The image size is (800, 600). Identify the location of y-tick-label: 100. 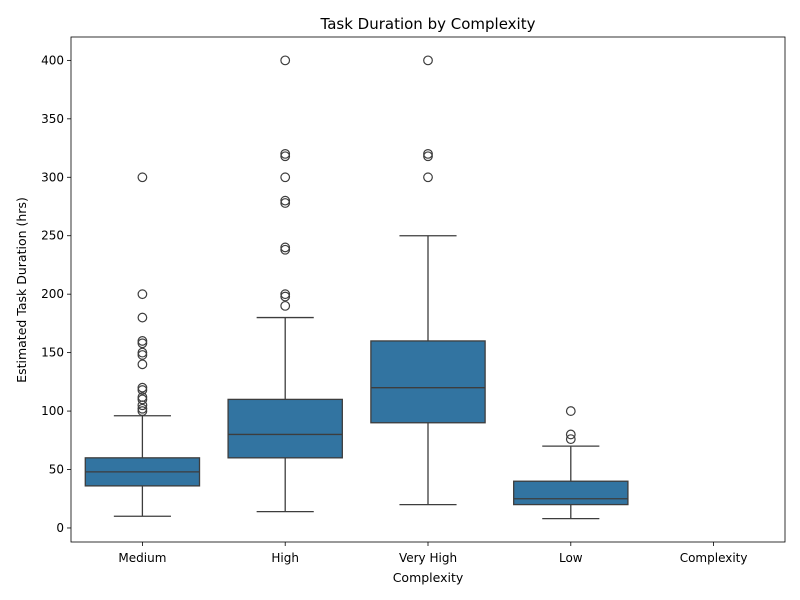
(52, 411).